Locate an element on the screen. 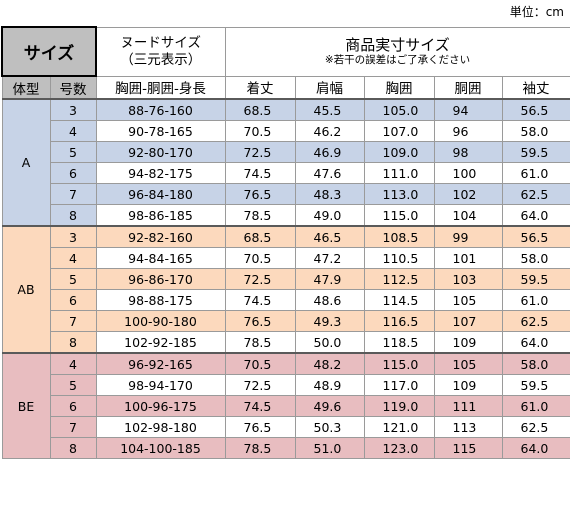  chest-cell: 118.5 is located at coordinates (399, 342).